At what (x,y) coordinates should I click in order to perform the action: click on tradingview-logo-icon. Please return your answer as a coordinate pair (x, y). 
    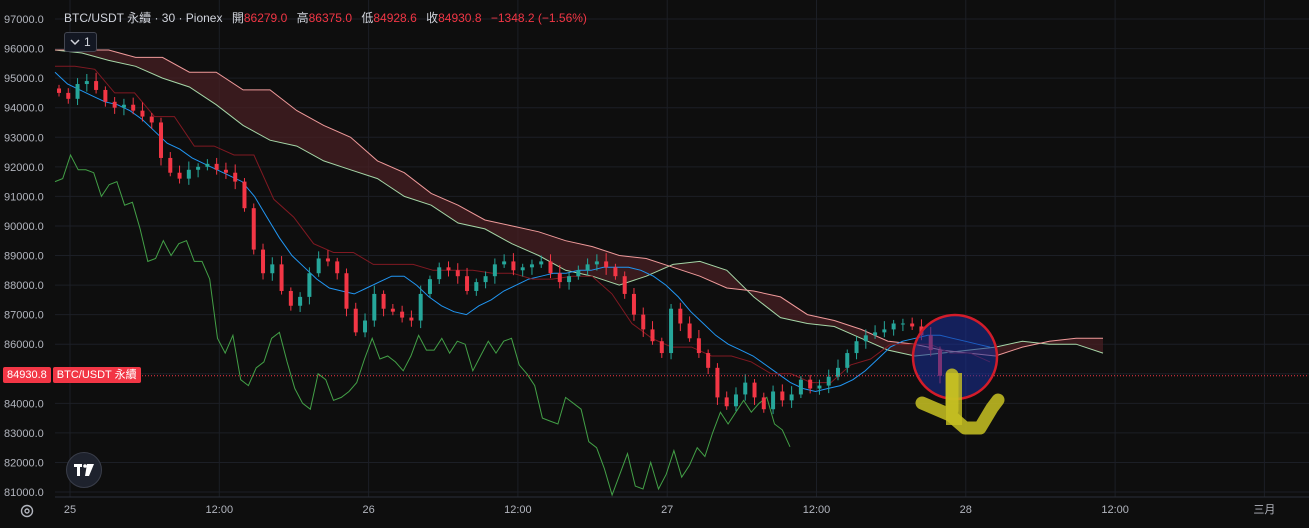
    Looking at the image, I should click on (84, 470).